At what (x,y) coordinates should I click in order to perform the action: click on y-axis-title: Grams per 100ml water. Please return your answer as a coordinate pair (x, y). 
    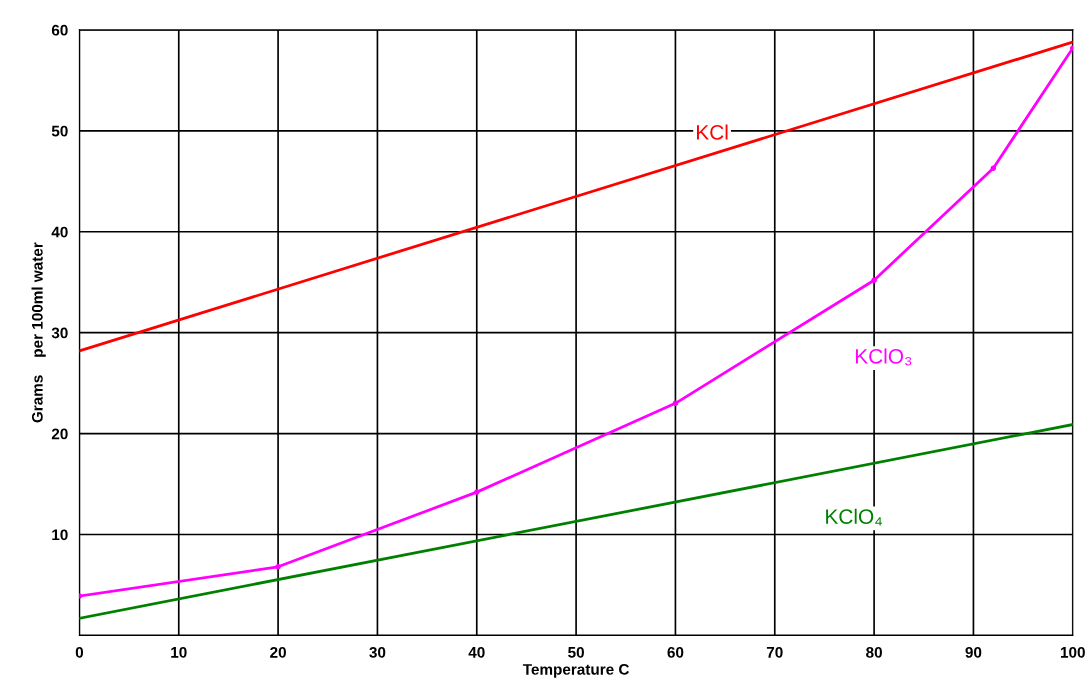
    Looking at the image, I should click on (38, 332).